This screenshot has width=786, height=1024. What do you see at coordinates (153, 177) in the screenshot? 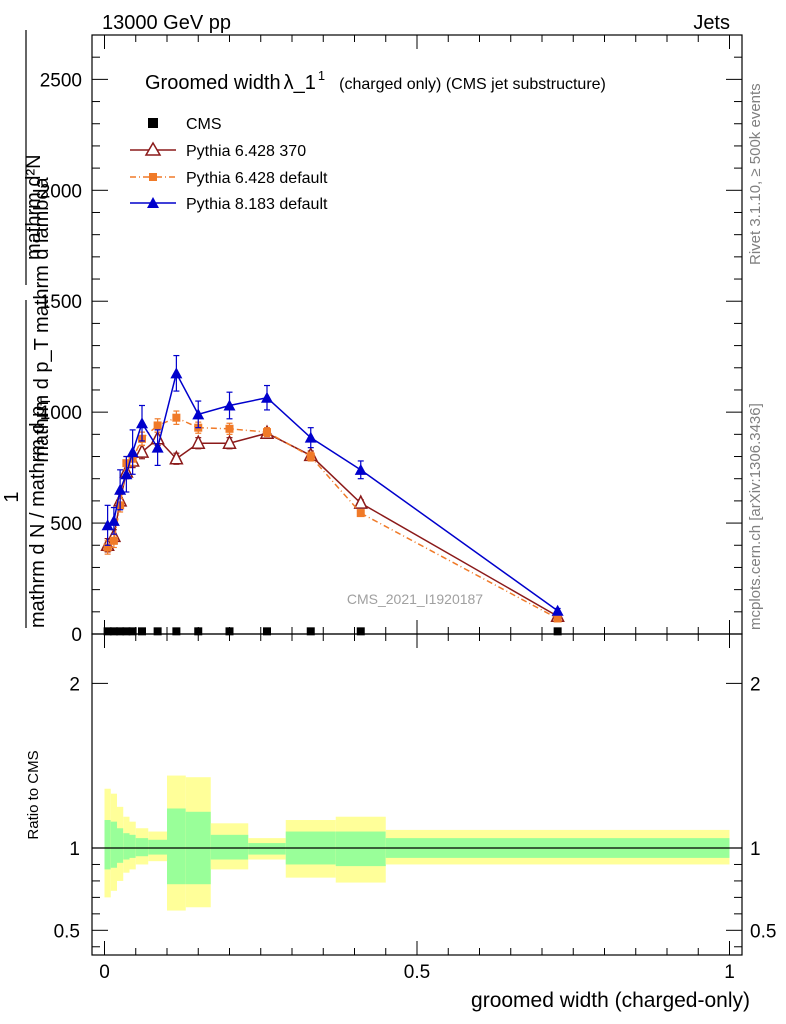
I see `legend-py6-default-marker` at bounding box center [153, 177].